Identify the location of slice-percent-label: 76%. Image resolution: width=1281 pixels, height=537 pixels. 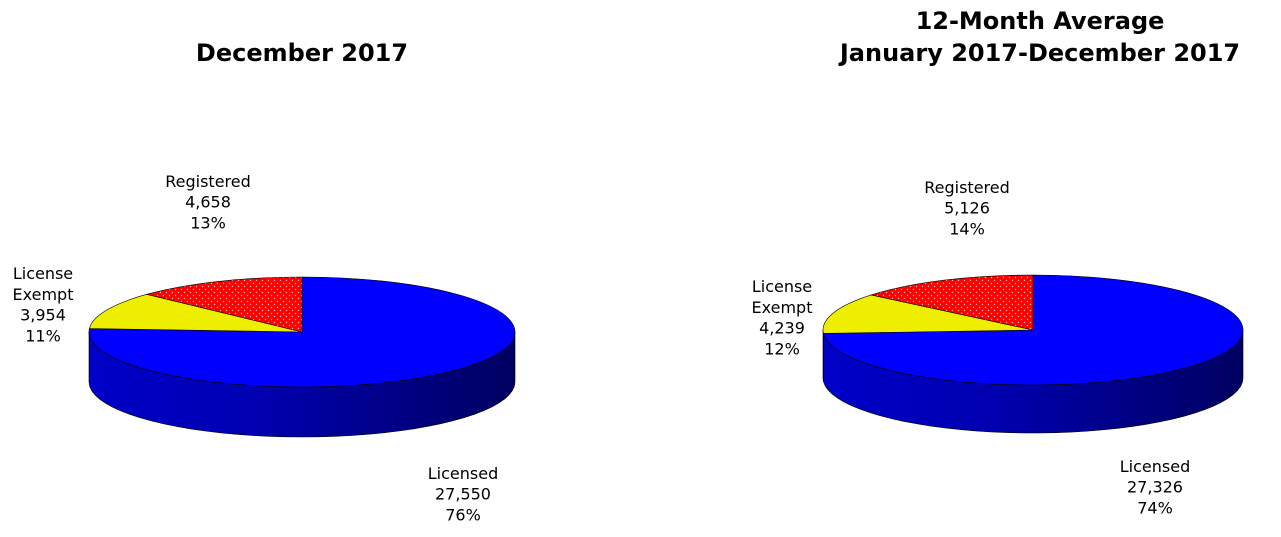
(463, 515).